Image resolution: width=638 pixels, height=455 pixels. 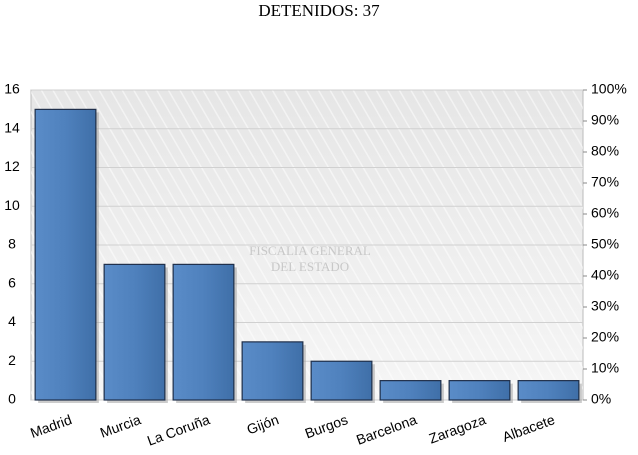 What do you see at coordinates (605, 120) in the screenshot?
I see `y2-tick-label: 90%` at bounding box center [605, 120].